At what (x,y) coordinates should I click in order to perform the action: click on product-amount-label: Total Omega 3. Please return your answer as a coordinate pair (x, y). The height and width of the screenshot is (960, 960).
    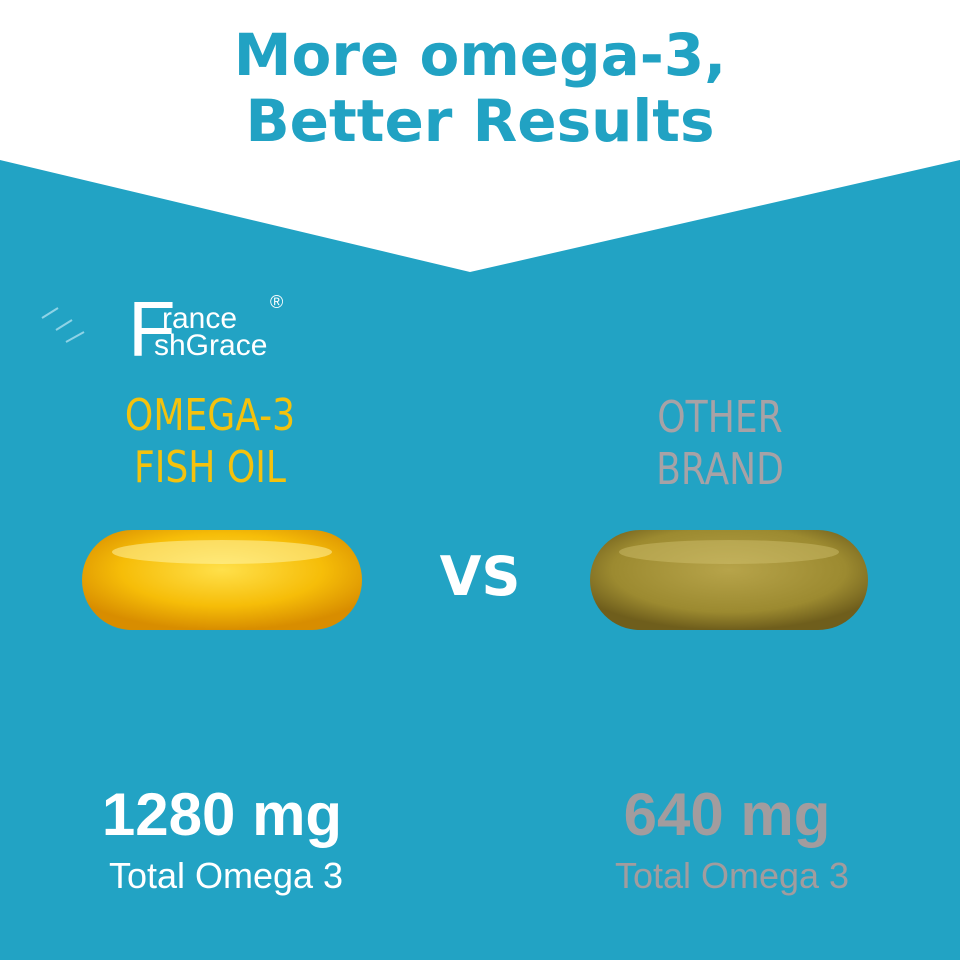
    Looking at the image, I should click on (226, 875).